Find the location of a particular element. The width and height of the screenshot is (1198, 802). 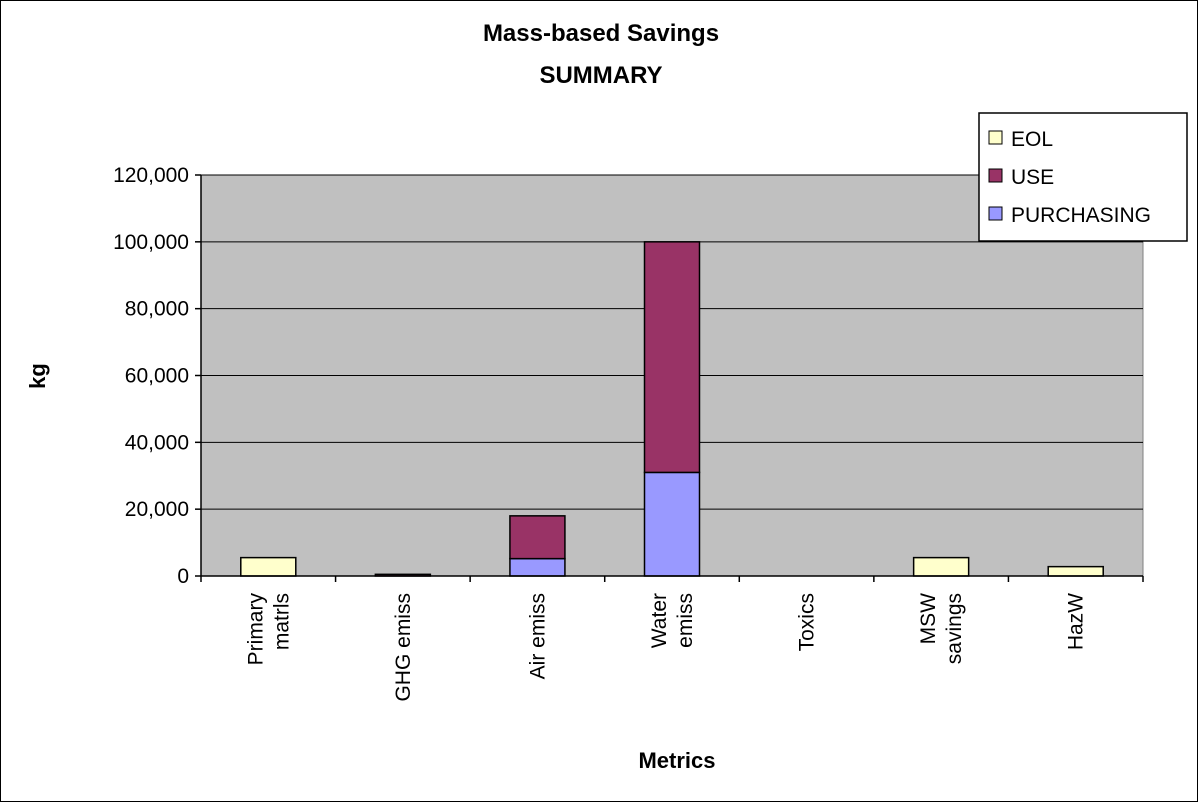

y-tick-label: 40,000 is located at coordinates (157, 442).